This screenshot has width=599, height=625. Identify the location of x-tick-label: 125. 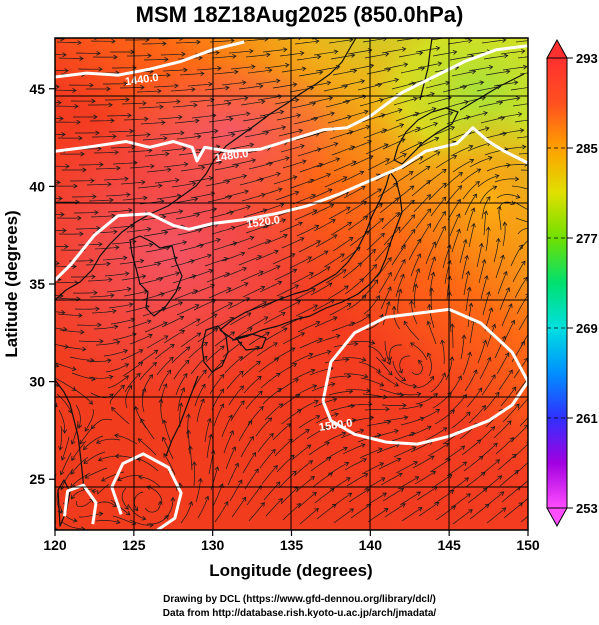
(134, 545).